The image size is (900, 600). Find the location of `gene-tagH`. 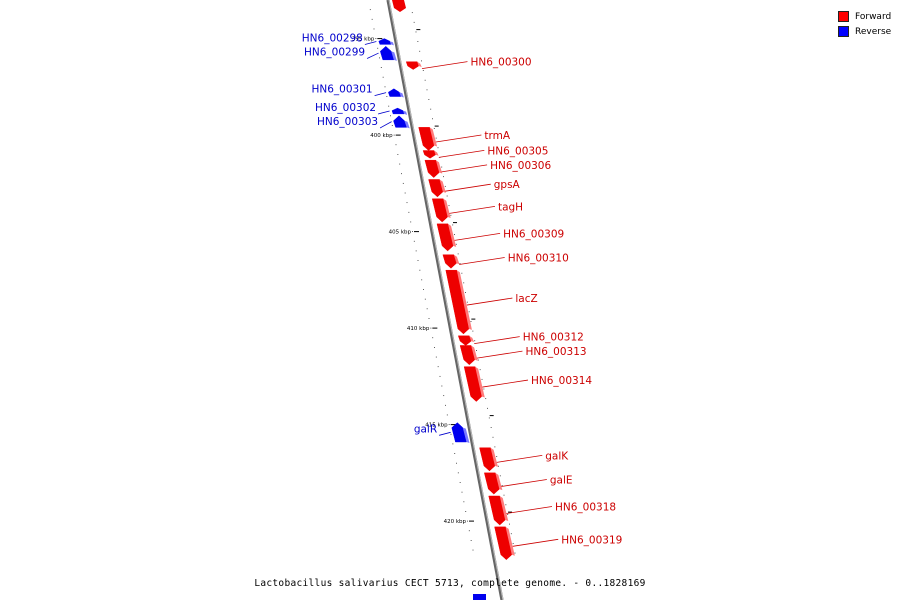

gene-tagH is located at coordinates (439, 210).